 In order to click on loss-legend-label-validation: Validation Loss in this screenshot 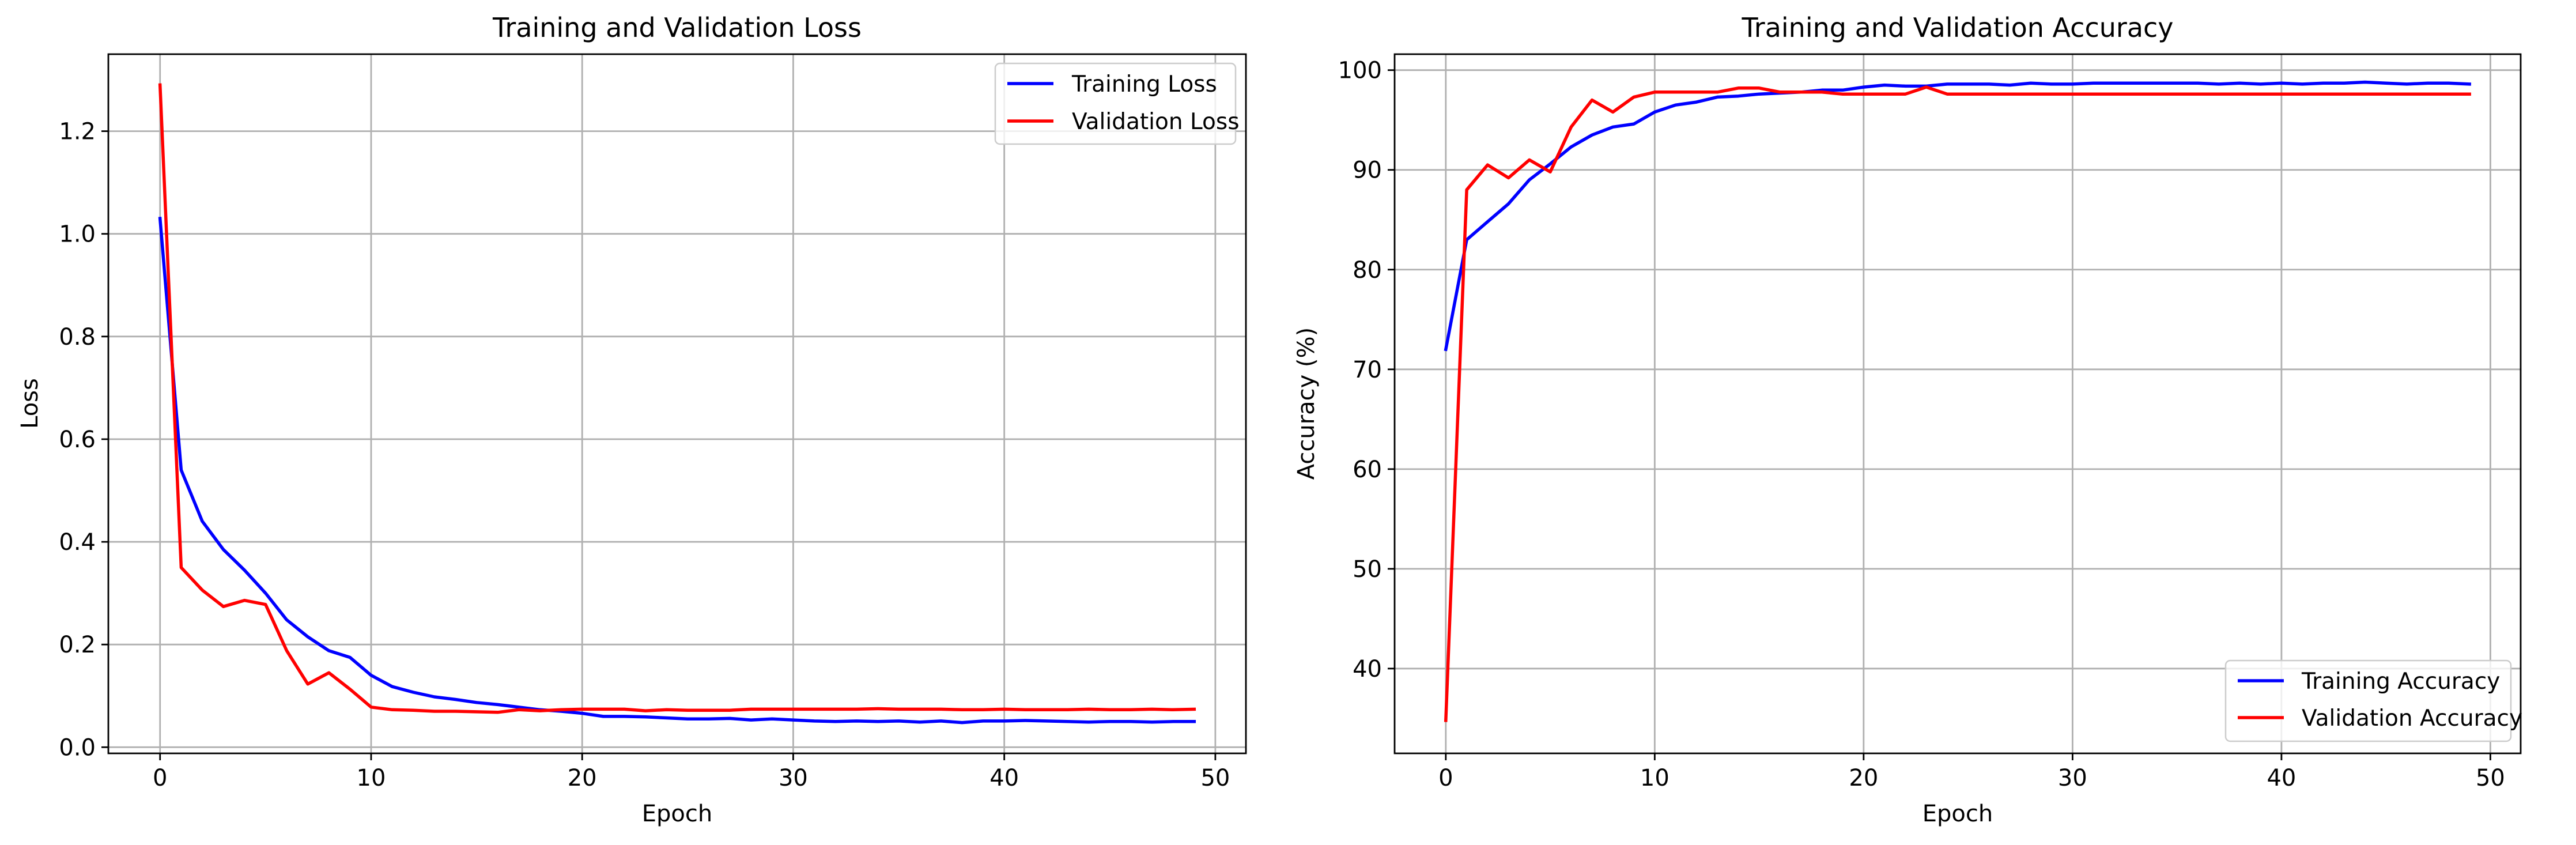, I will do `click(1156, 122)`.